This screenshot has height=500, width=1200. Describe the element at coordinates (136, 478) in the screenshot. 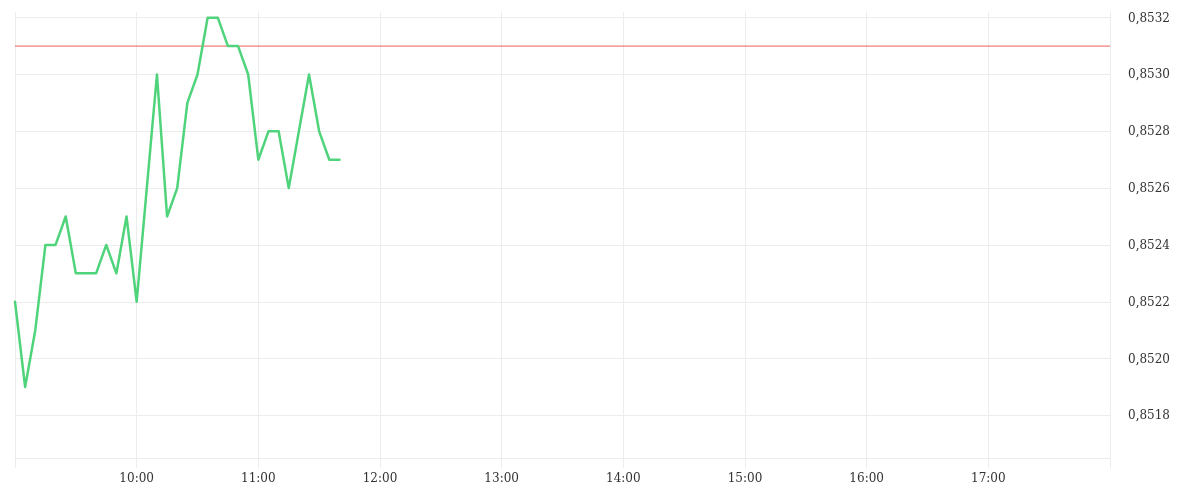

I see `x-tick-label: 10:00` at that location.